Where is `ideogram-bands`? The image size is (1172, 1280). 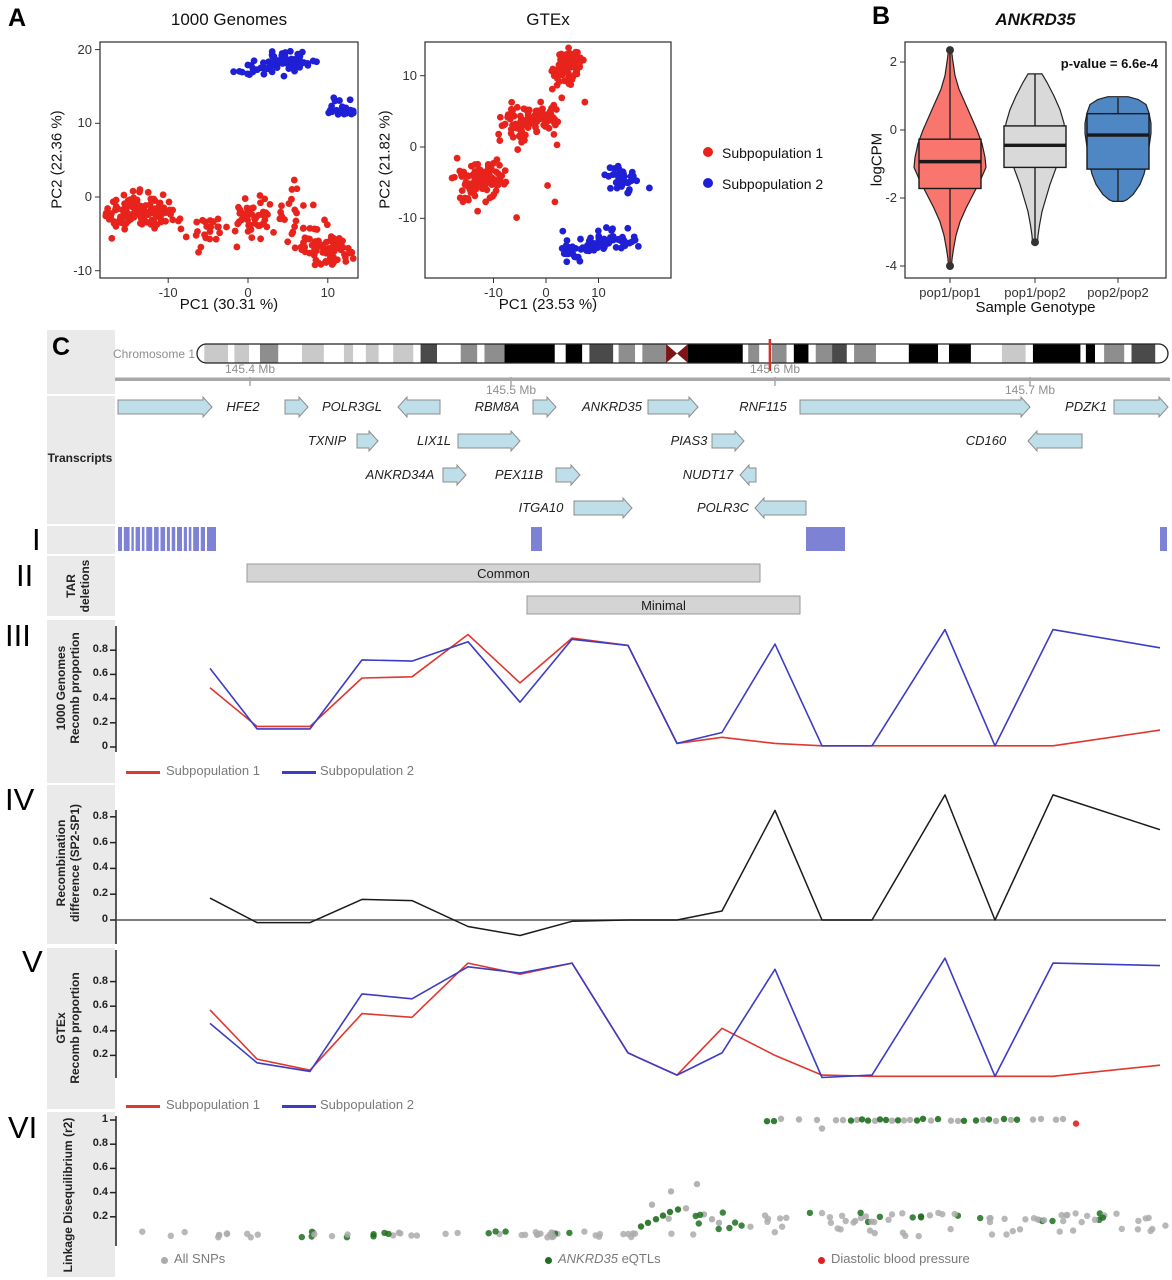
ideogram-bands is located at coordinates (682, 353).